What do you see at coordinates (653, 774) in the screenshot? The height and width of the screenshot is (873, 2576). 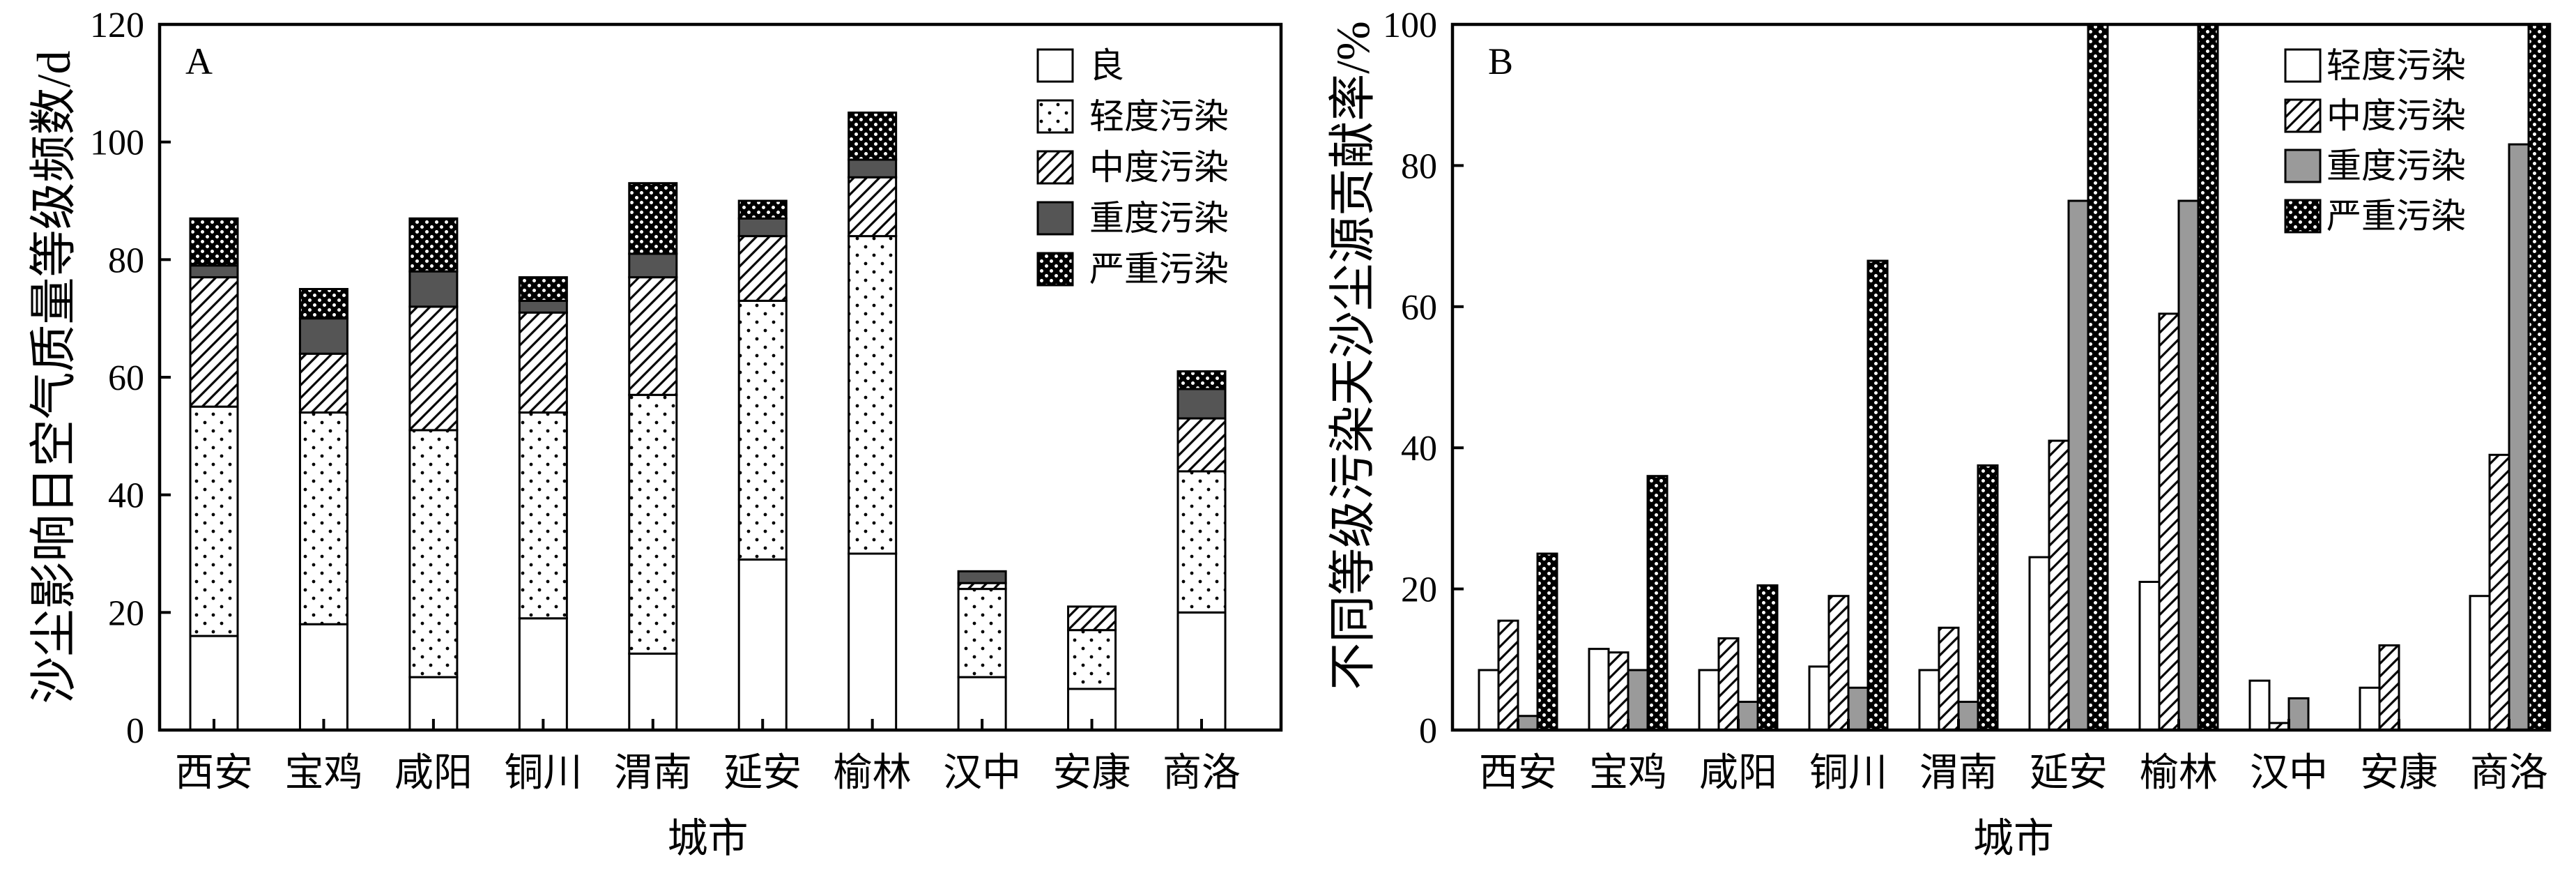 I see `x-category-label: 渭南` at bounding box center [653, 774].